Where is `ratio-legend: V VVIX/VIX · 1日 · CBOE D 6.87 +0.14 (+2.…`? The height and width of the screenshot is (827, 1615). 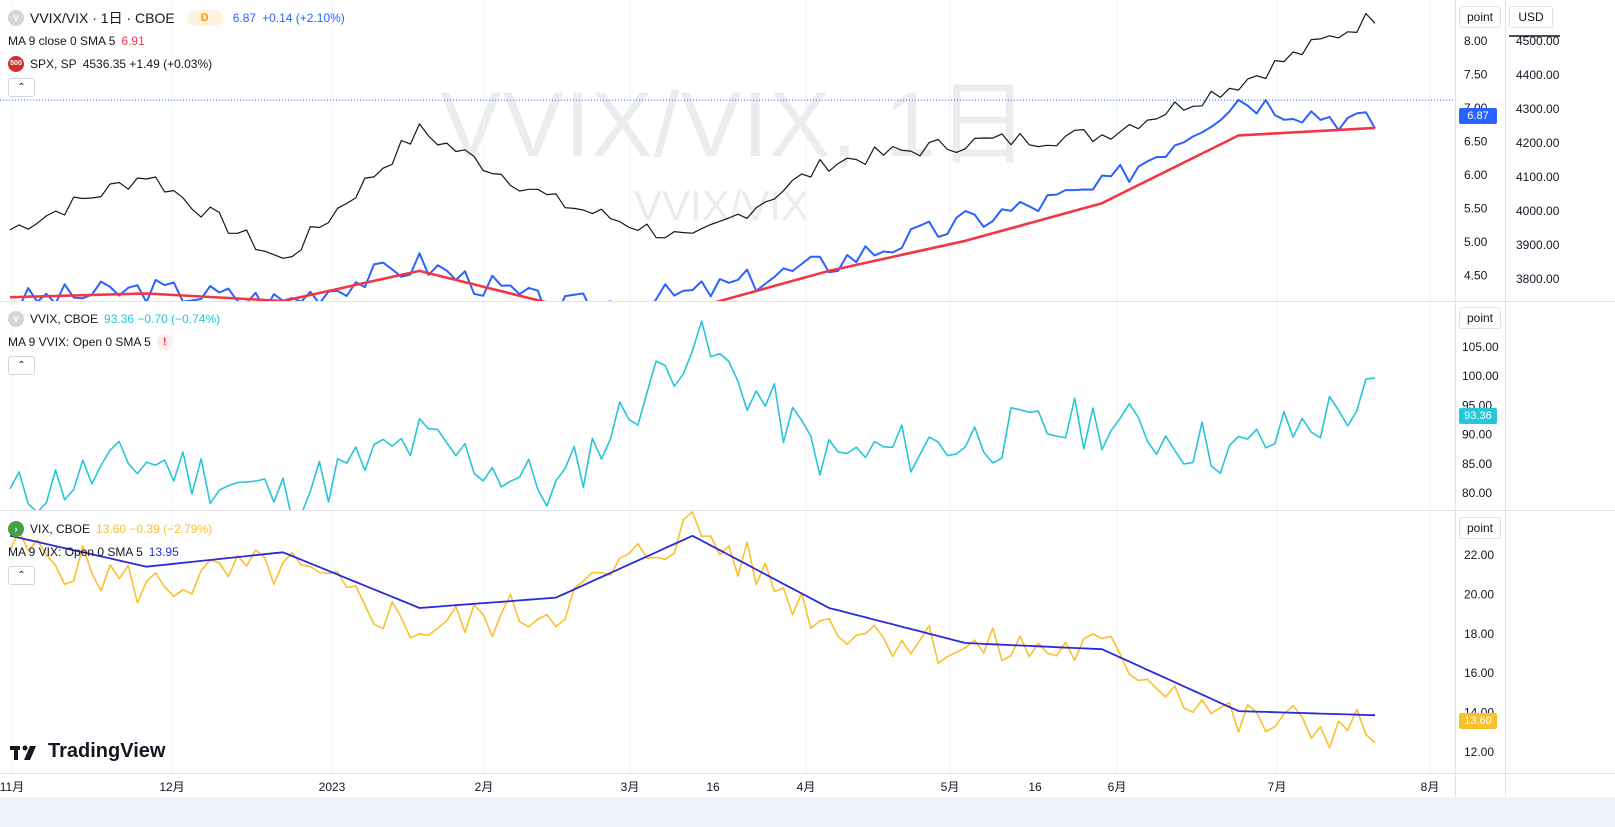 ratio-legend: V VVIX/VIX · 1日 · CBOE D 6.87 +0.14 (+2.… is located at coordinates (176, 51).